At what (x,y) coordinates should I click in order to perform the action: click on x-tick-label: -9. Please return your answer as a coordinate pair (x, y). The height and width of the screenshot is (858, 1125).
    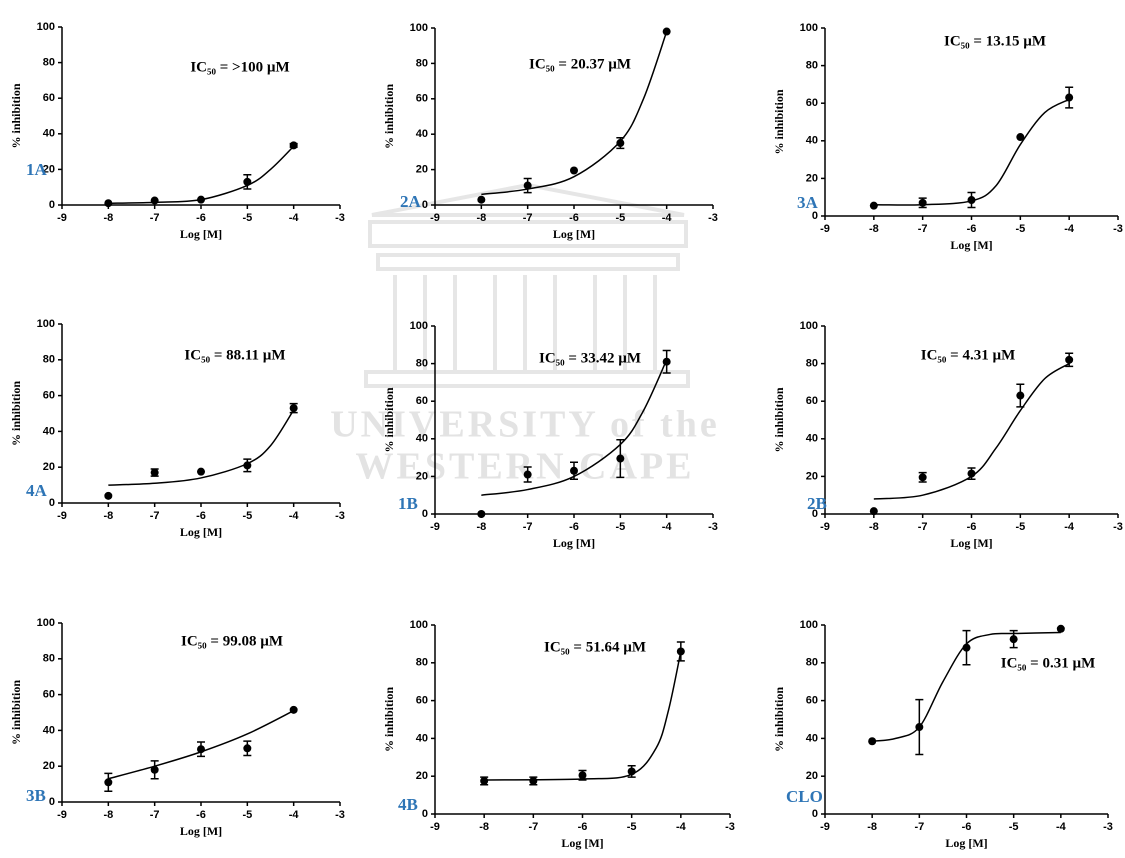
    Looking at the image, I should click on (62, 516).